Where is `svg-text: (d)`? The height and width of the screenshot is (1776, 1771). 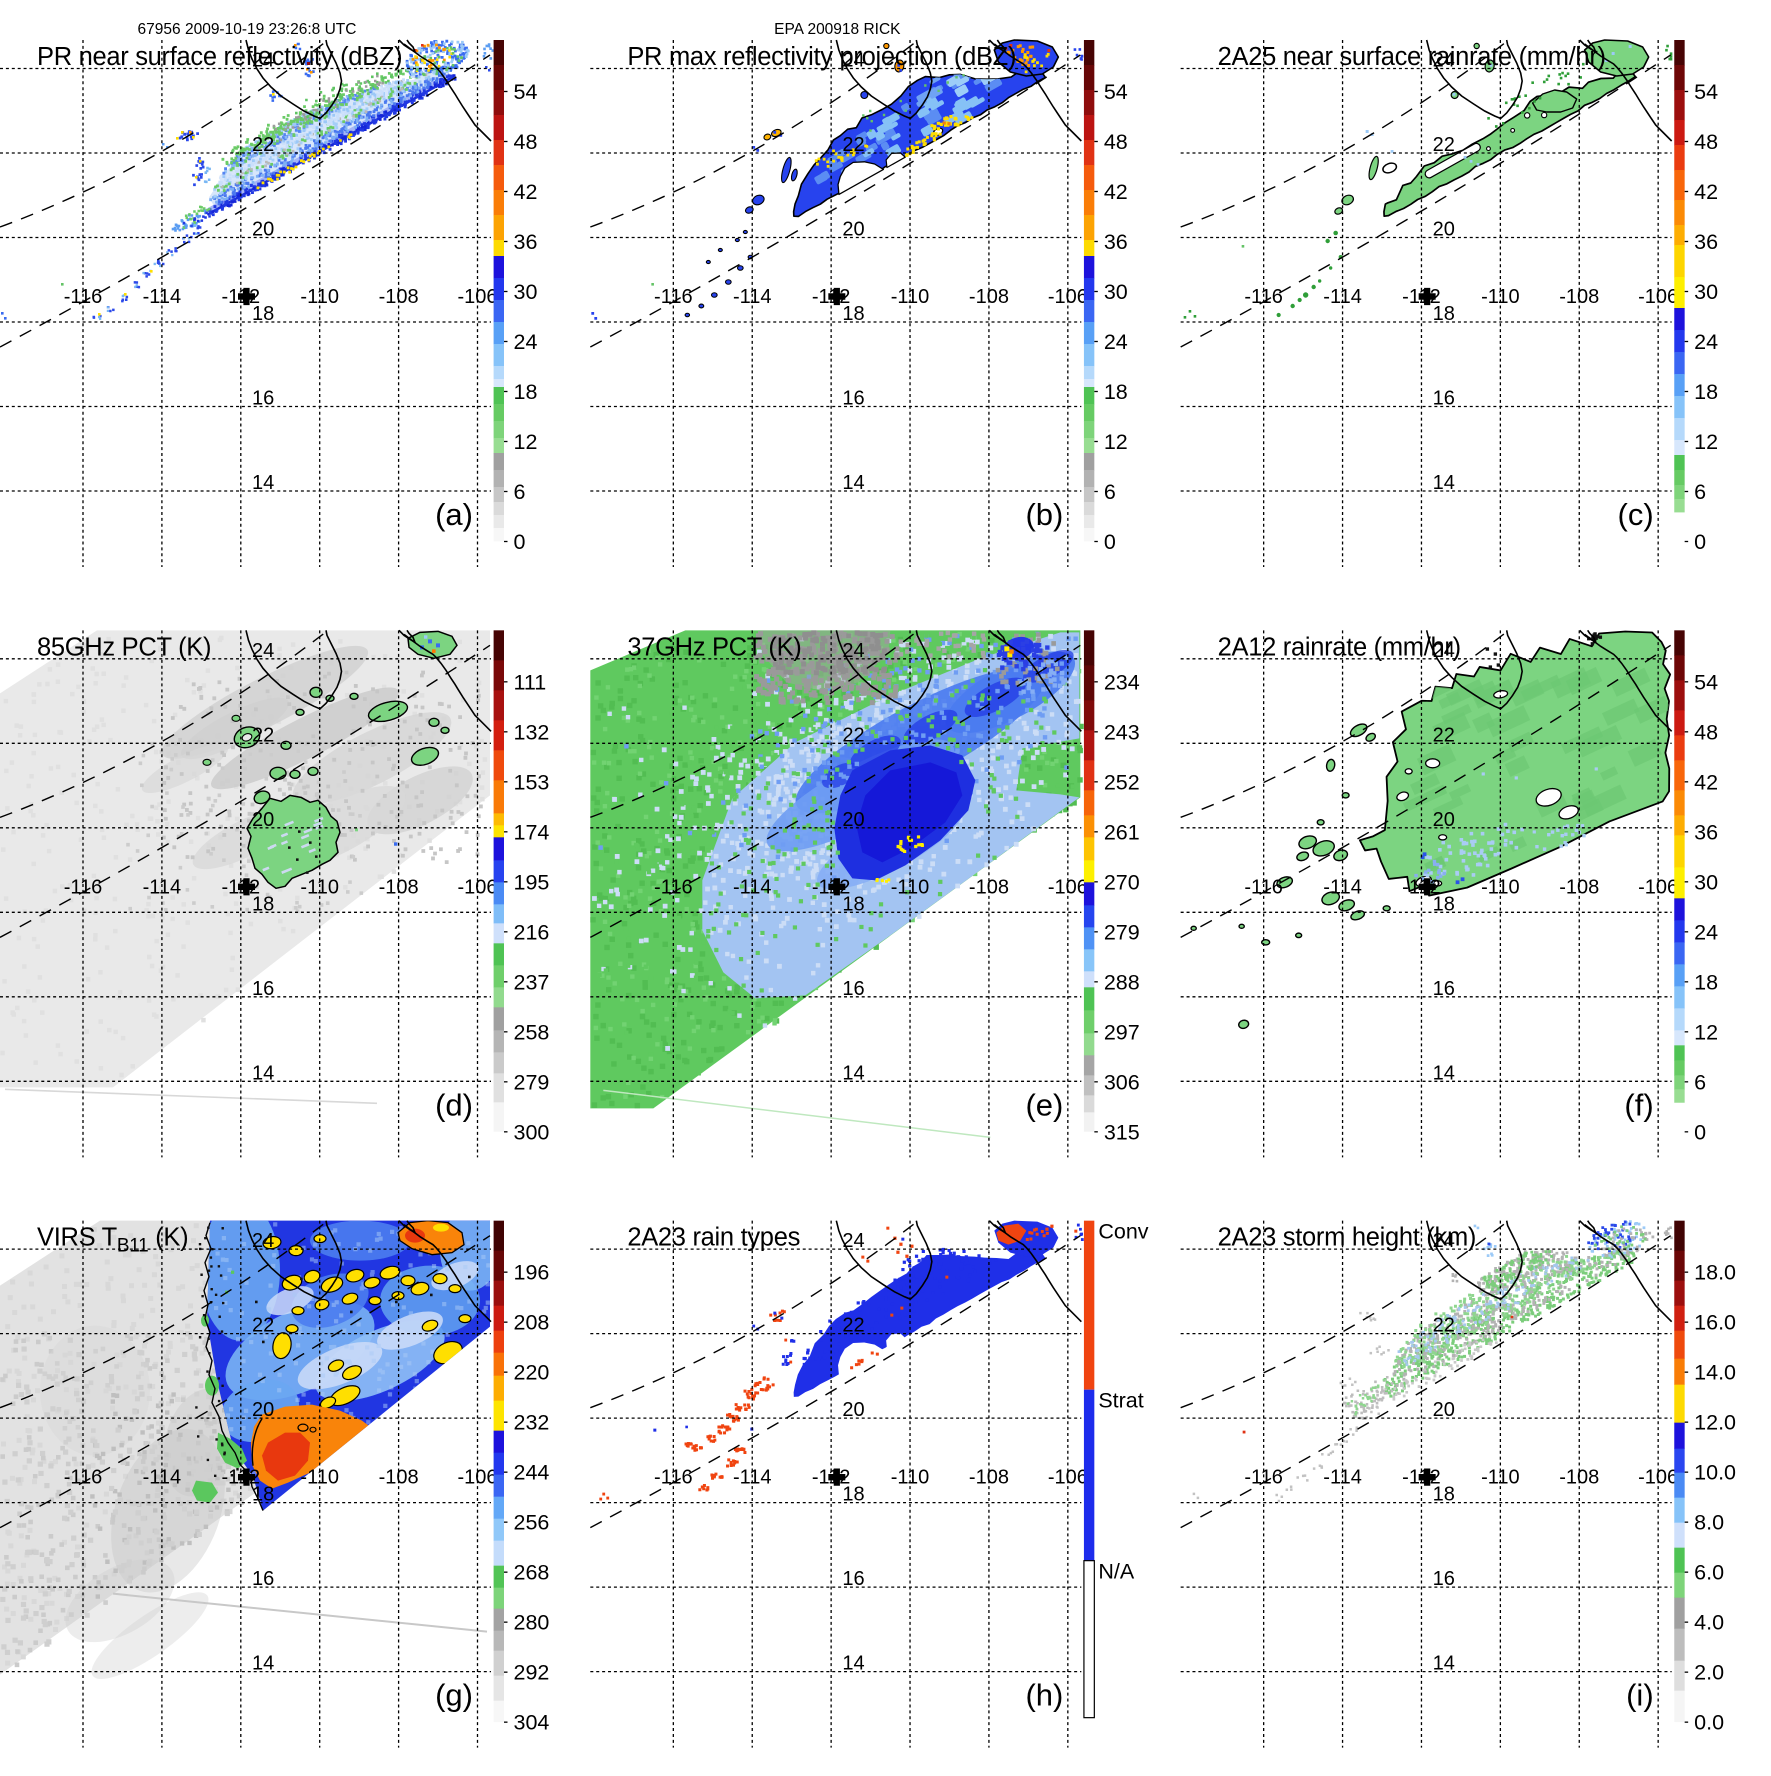 svg-text: (d) is located at coordinates (454, 1104).